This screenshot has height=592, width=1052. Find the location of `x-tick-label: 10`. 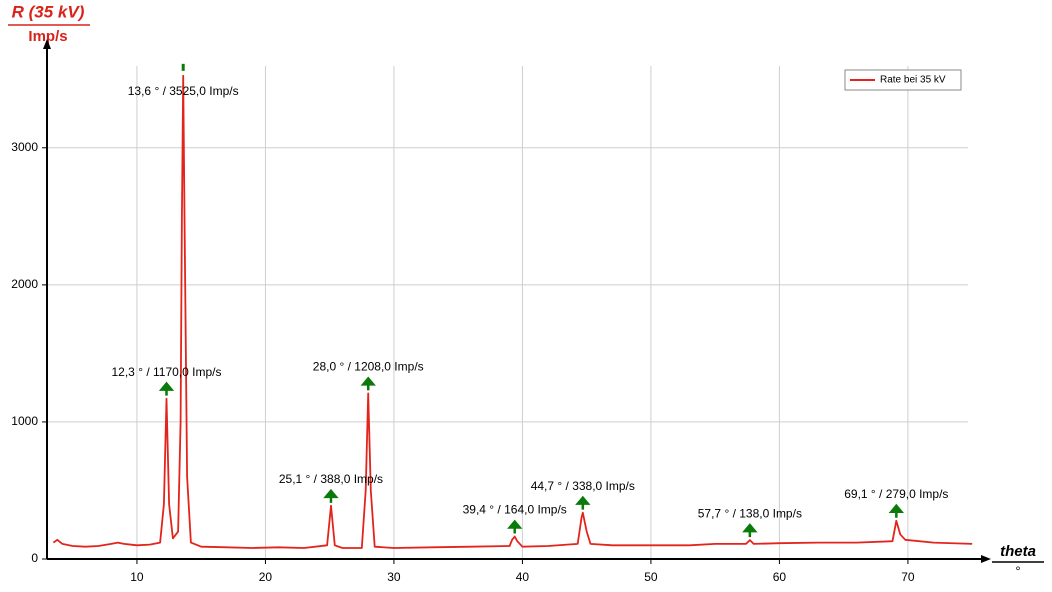

x-tick-label: 10 is located at coordinates (137, 577).